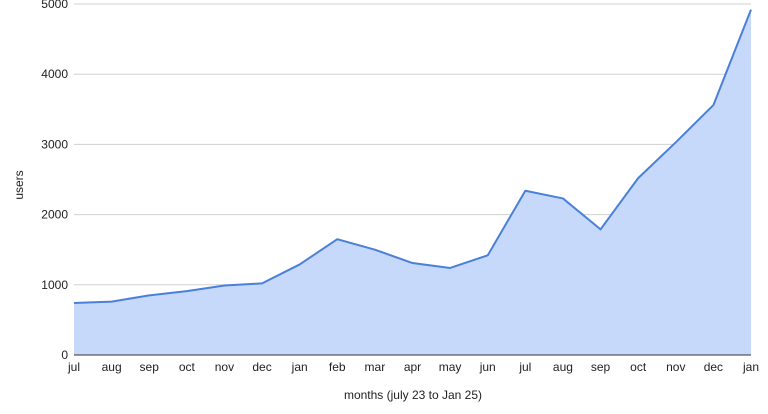 This screenshot has width=768, height=414. I want to click on y-tick-label: 1000, so click(54, 285).